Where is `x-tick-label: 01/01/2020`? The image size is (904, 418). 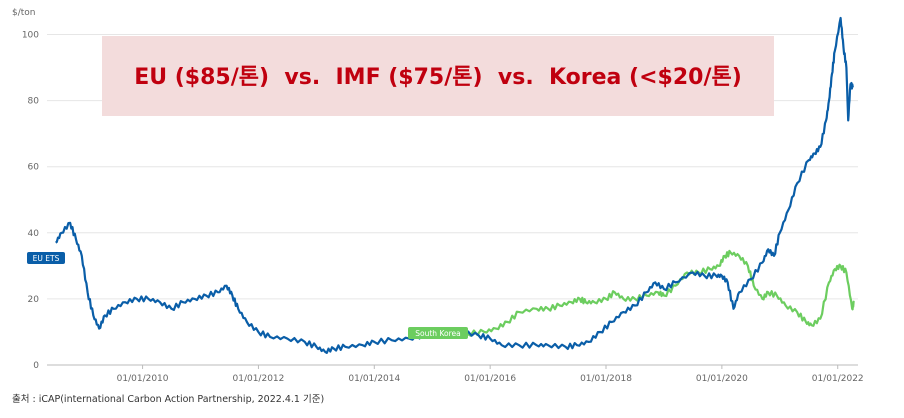 x-tick-label: 01/01/2020 is located at coordinates (722, 379).